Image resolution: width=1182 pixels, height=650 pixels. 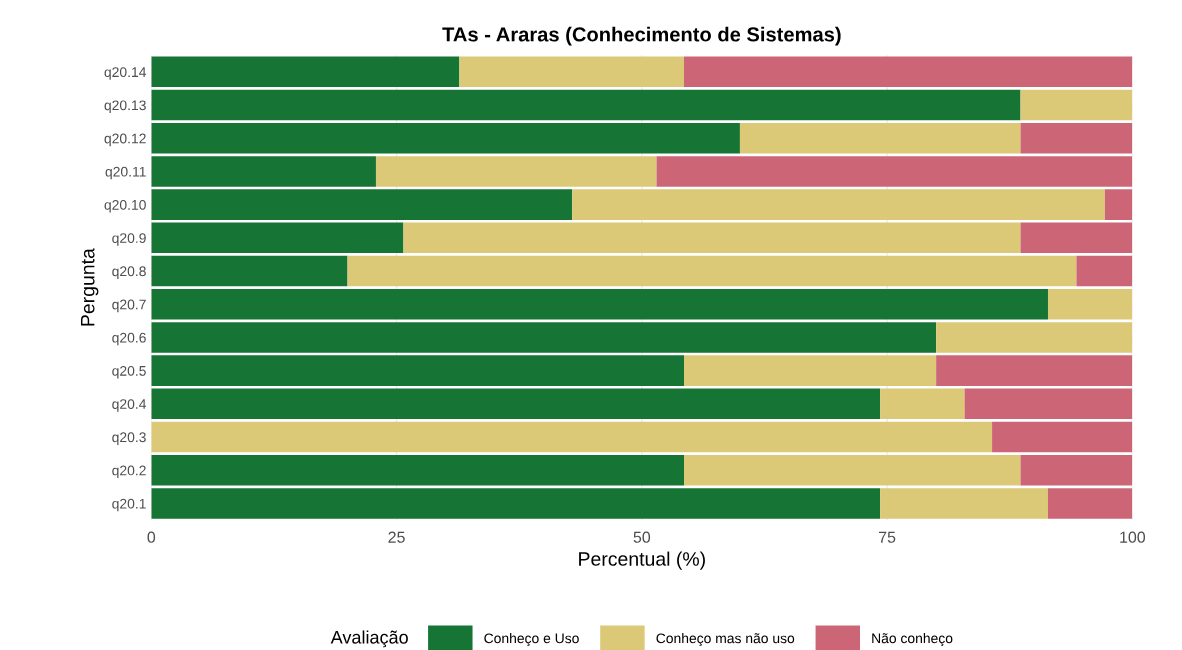 What do you see at coordinates (129, 472) in the screenshot?
I see `y-tick-label: q20.2` at bounding box center [129, 472].